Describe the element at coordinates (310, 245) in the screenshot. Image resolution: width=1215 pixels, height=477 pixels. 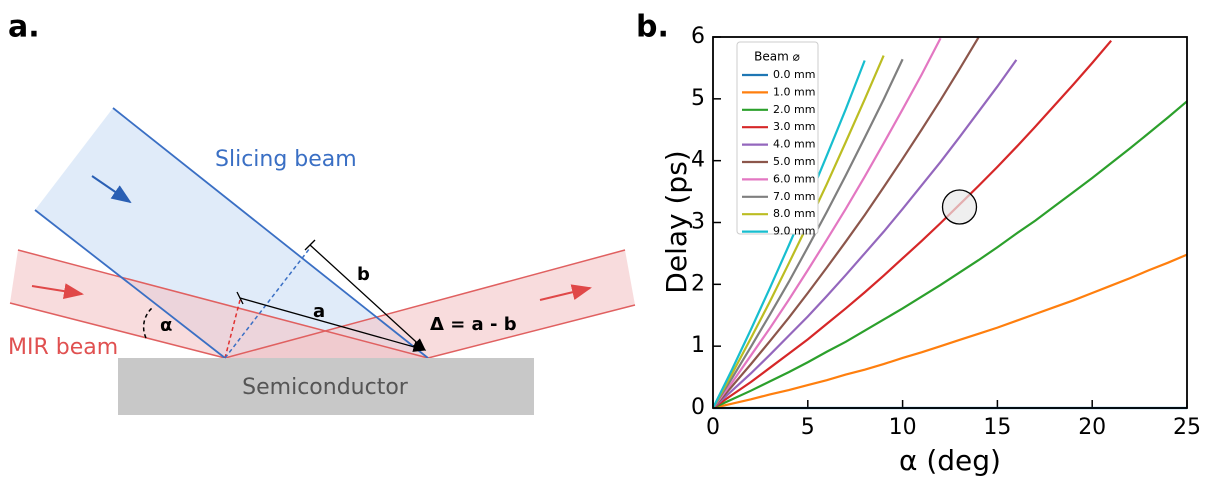
I see `path-b-bar` at that location.